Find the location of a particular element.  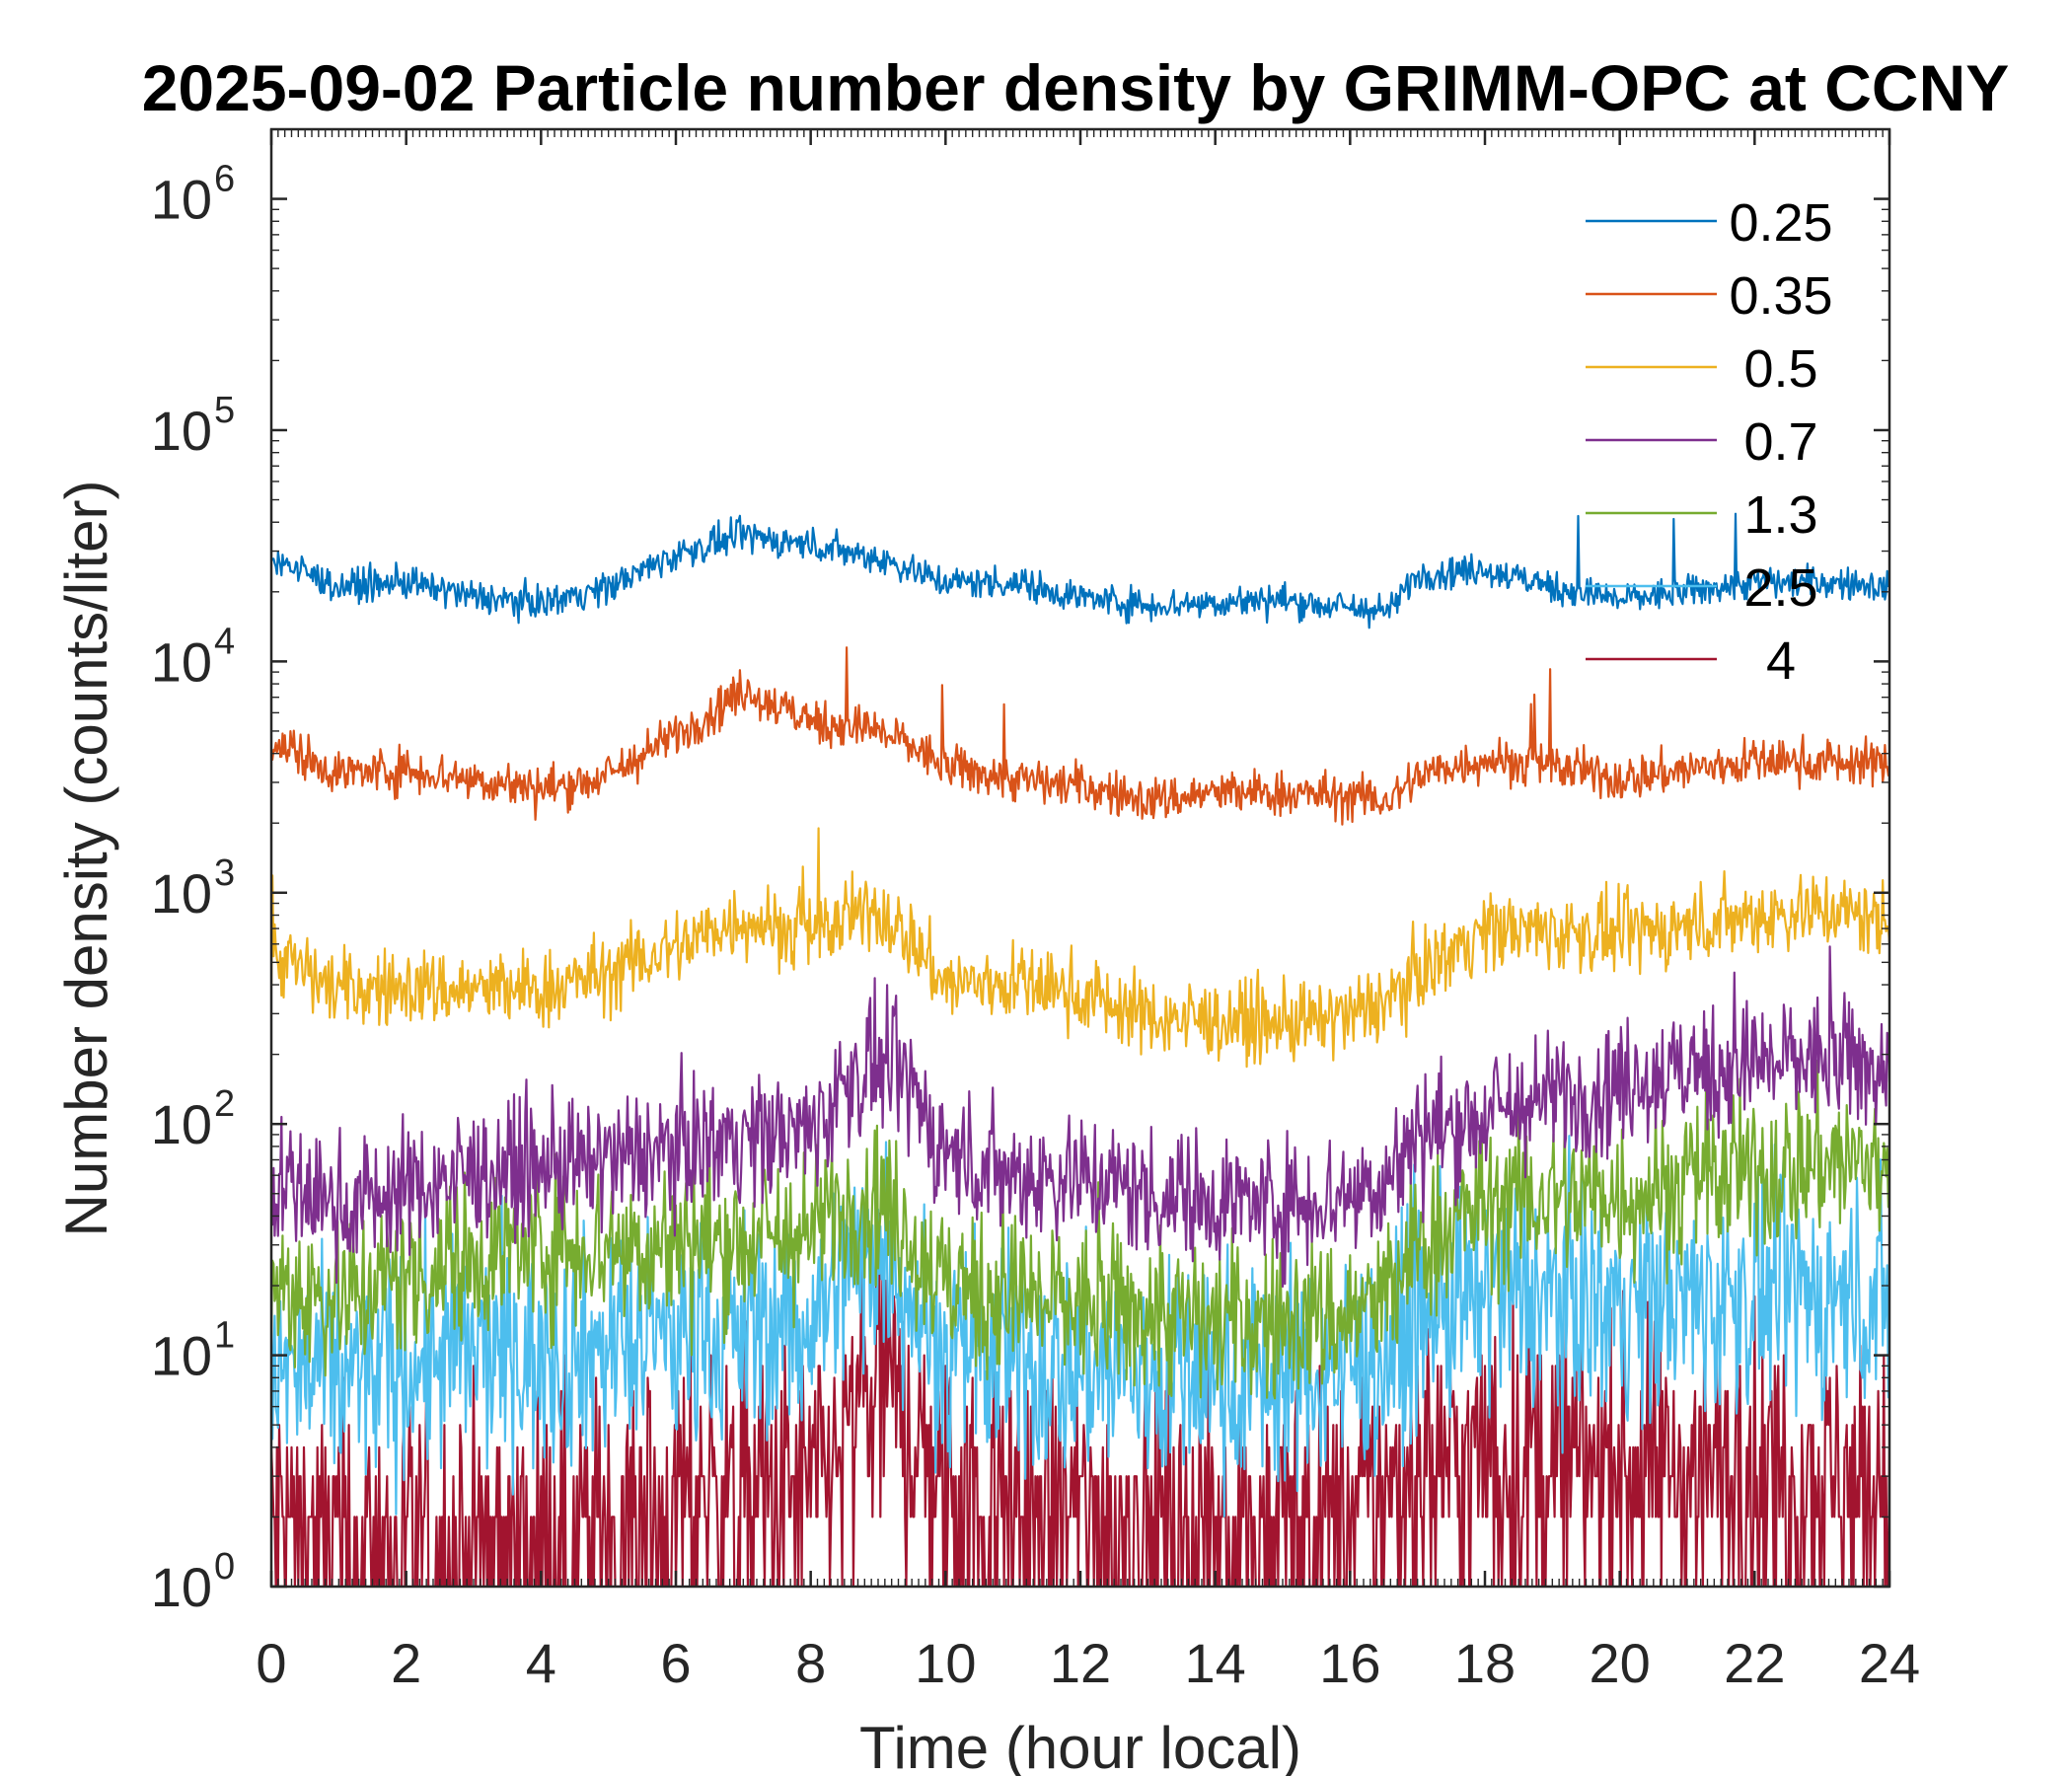

x-tick-label: 8 is located at coordinates (811, 1663).